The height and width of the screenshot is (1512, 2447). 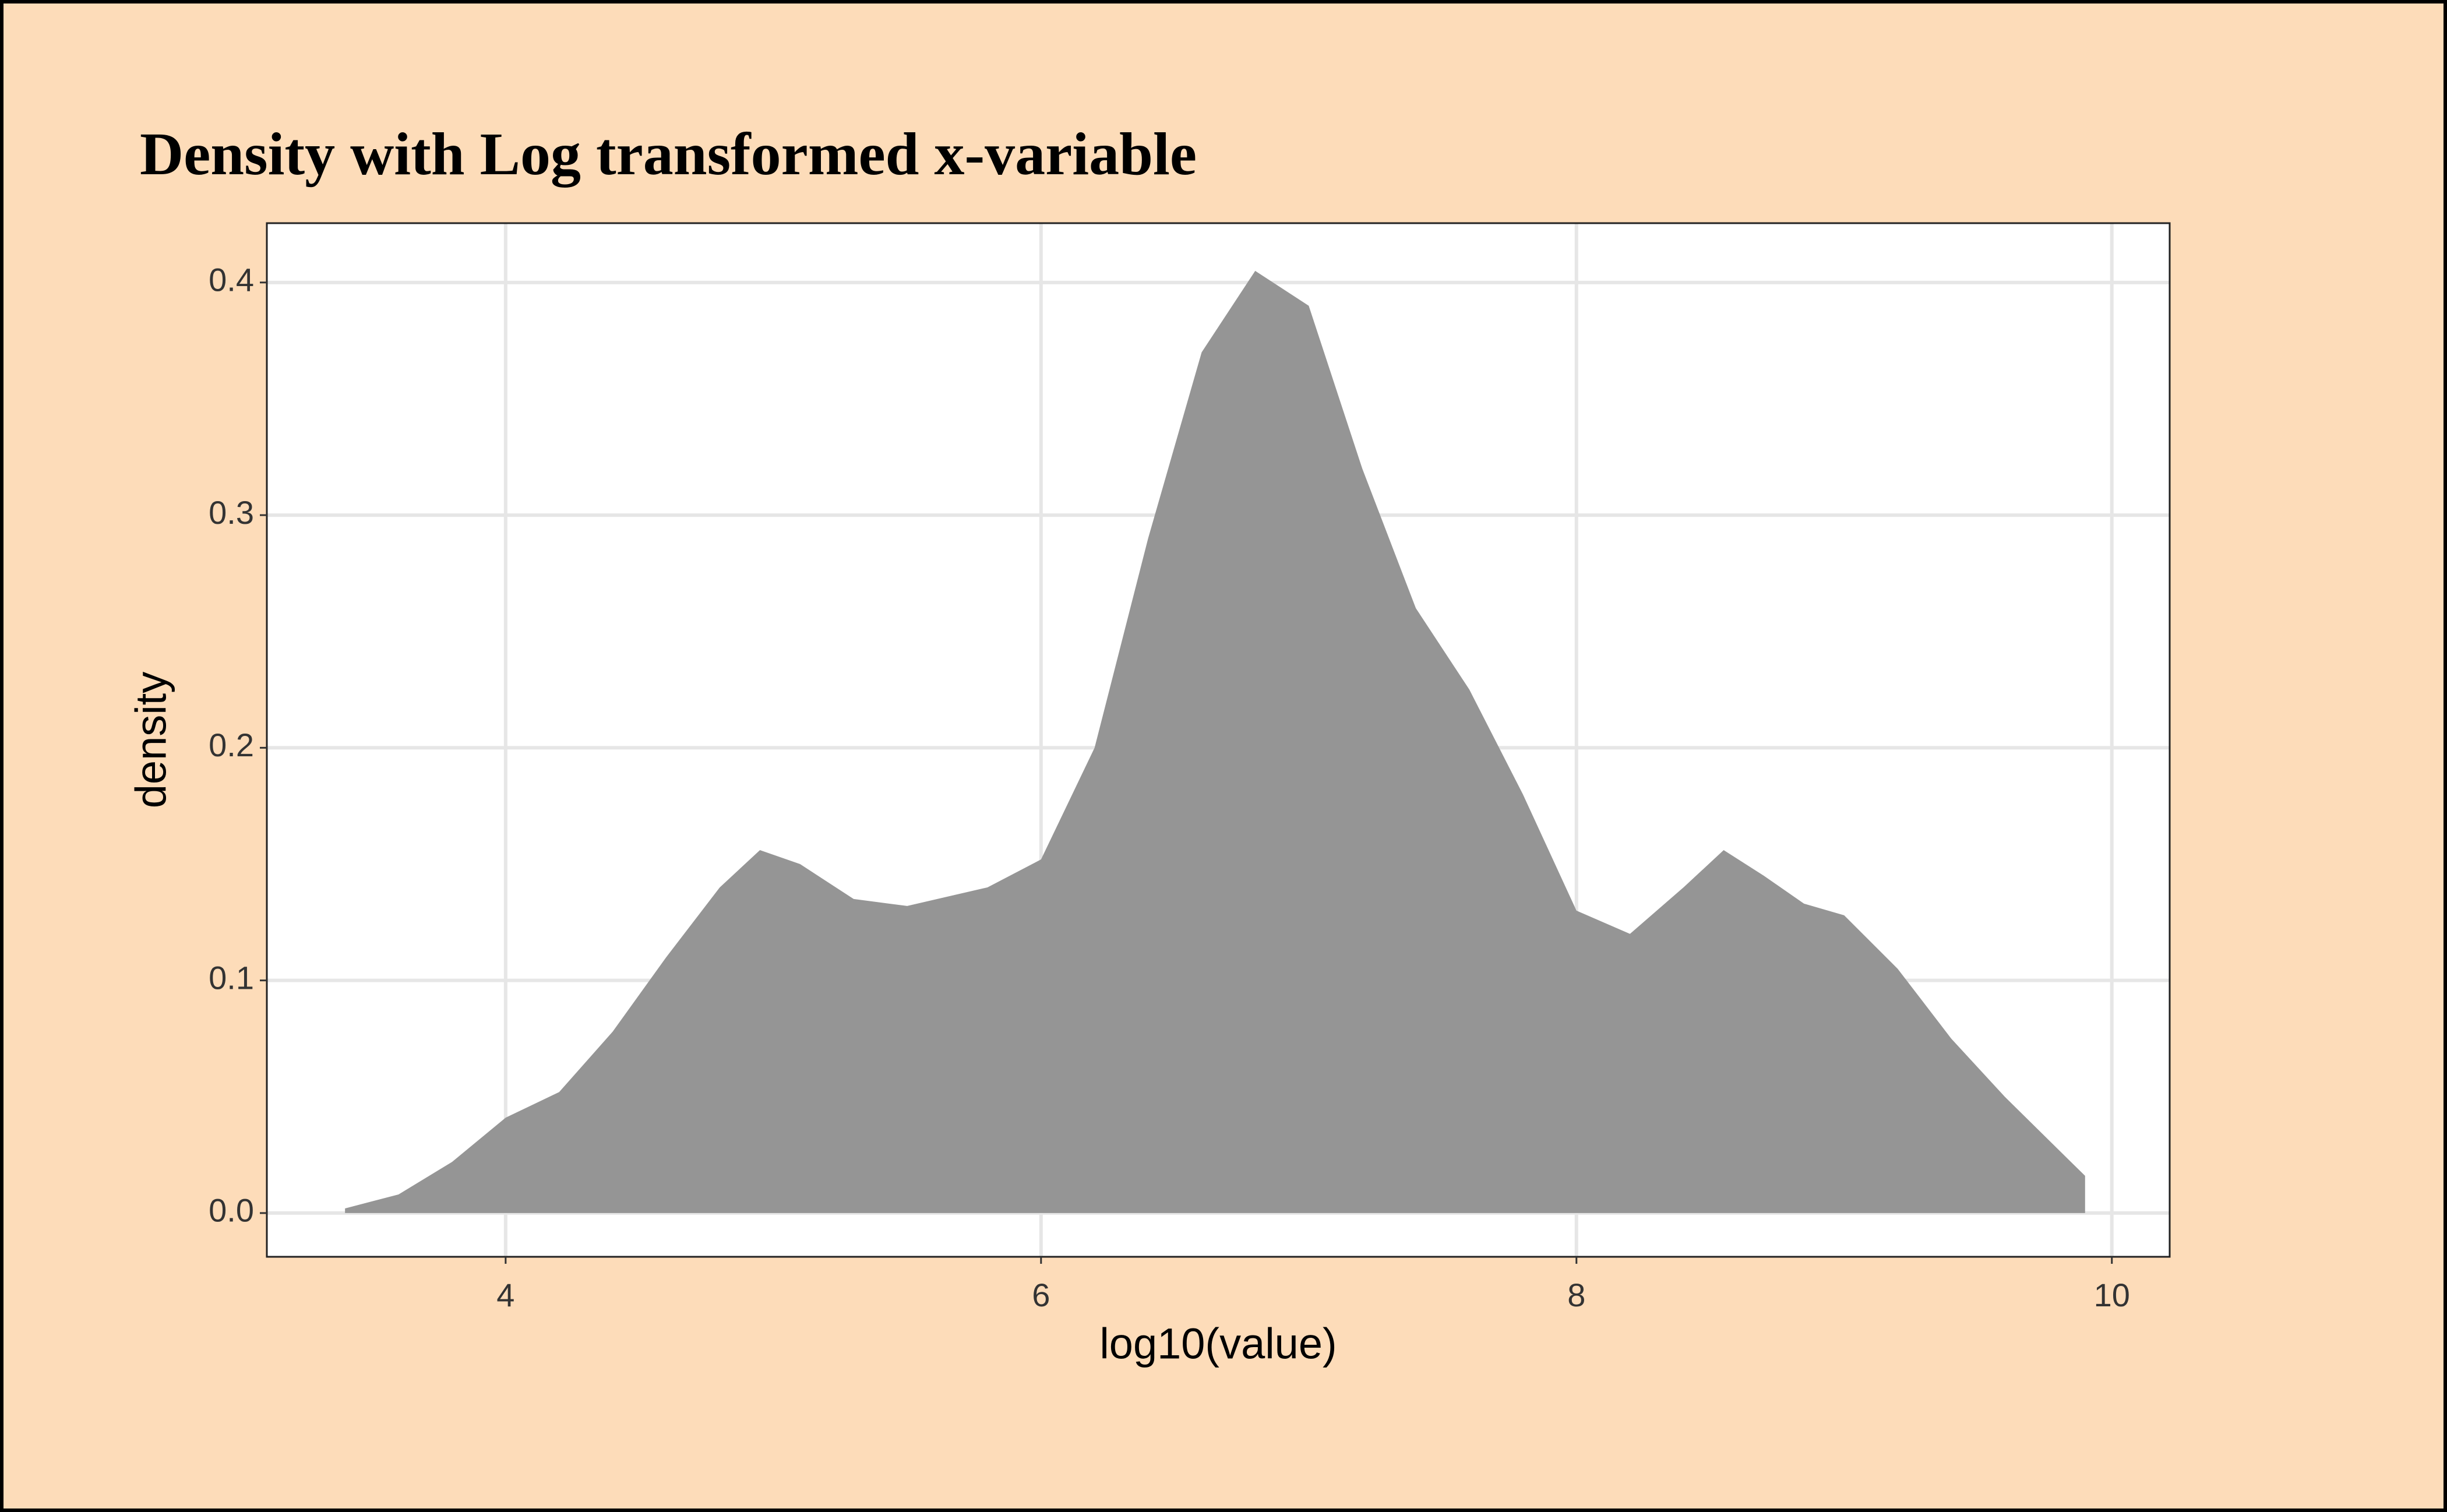 What do you see at coordinates (1041, 1295) in the screenshot?
I see `x-tick-label: 6` at bounding box center [1041, 1295].